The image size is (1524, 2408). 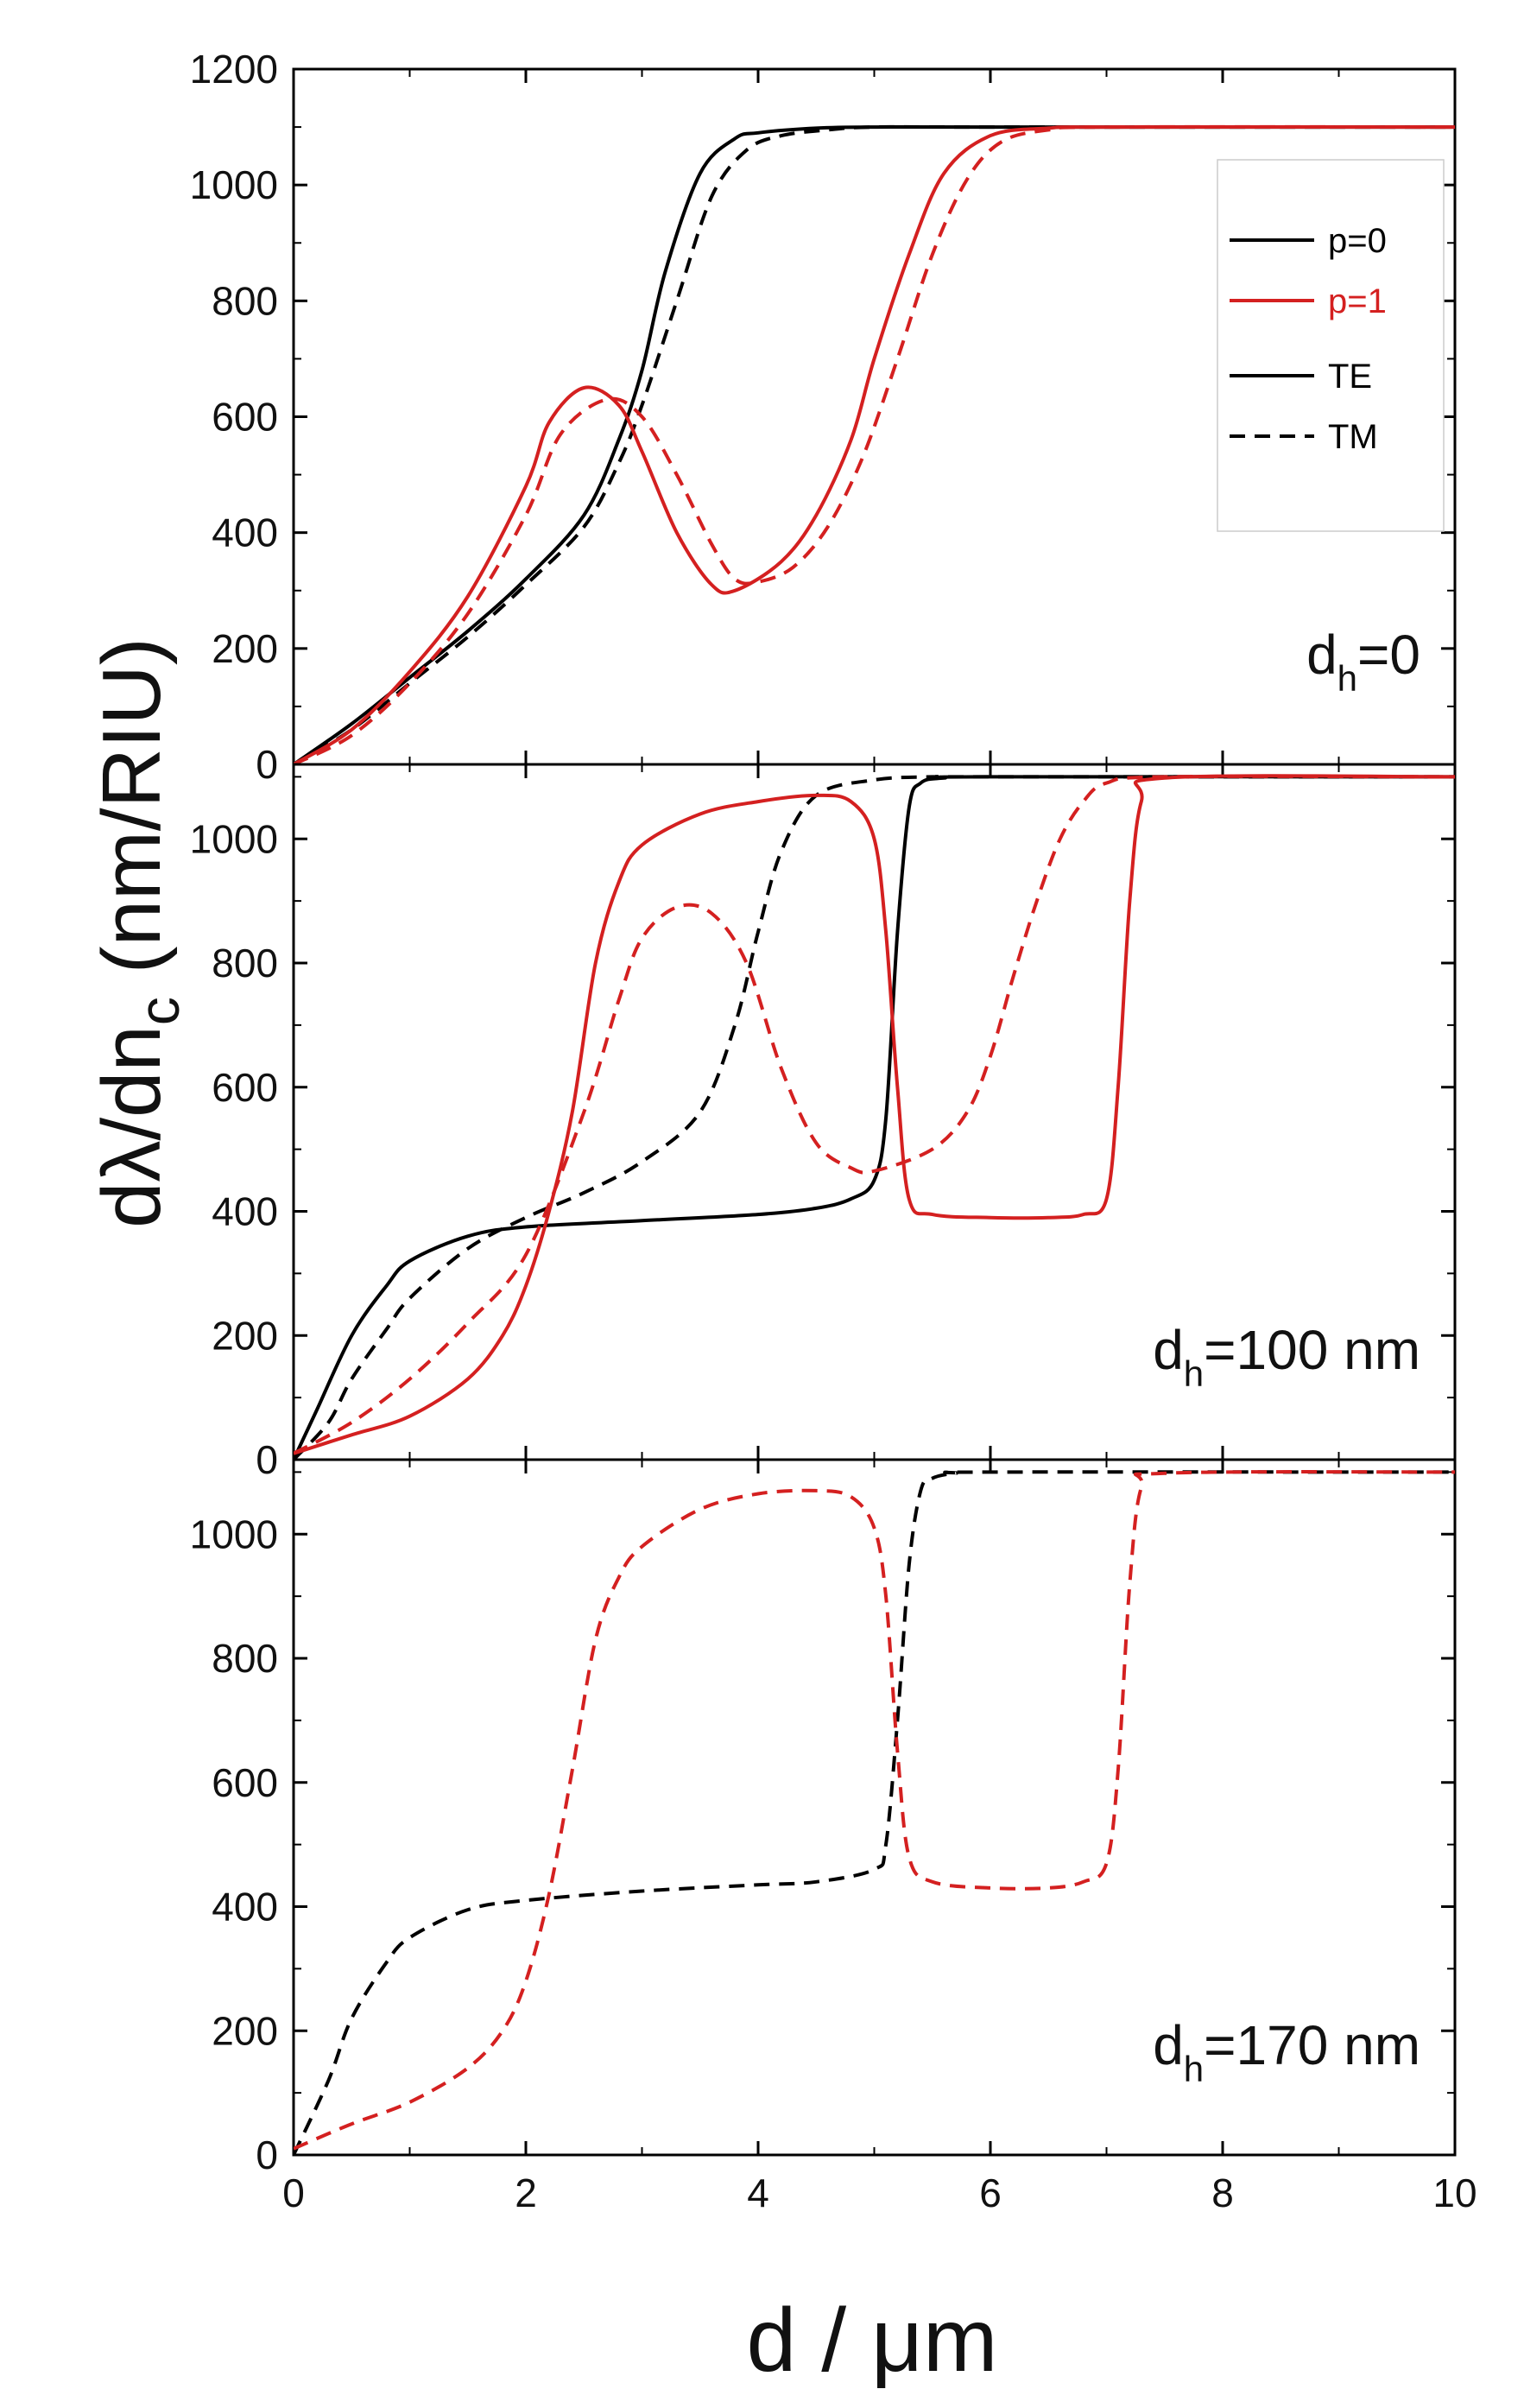 I want to click on x-tick-label: 2, so click(x=526, y=2192).